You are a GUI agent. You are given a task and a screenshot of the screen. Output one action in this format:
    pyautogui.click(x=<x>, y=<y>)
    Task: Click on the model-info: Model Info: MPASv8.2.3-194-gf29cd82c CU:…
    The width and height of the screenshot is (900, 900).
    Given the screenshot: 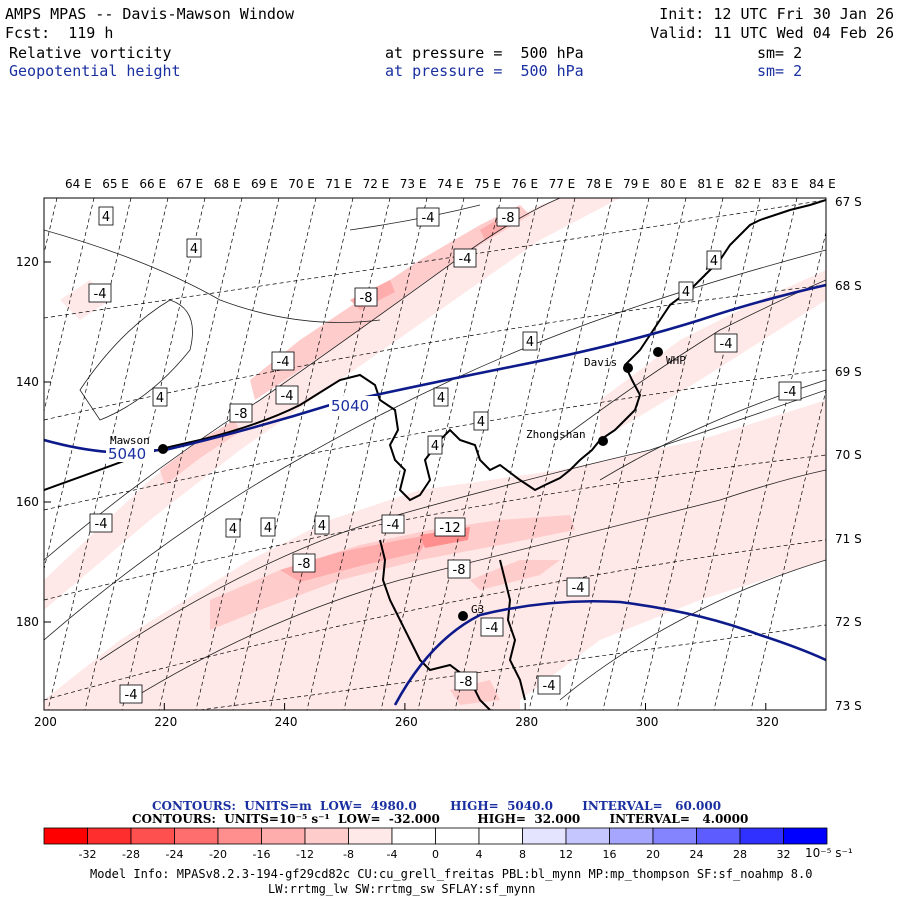 What is the action you would take?
    pyautogui.click(x=451, y=874)
    